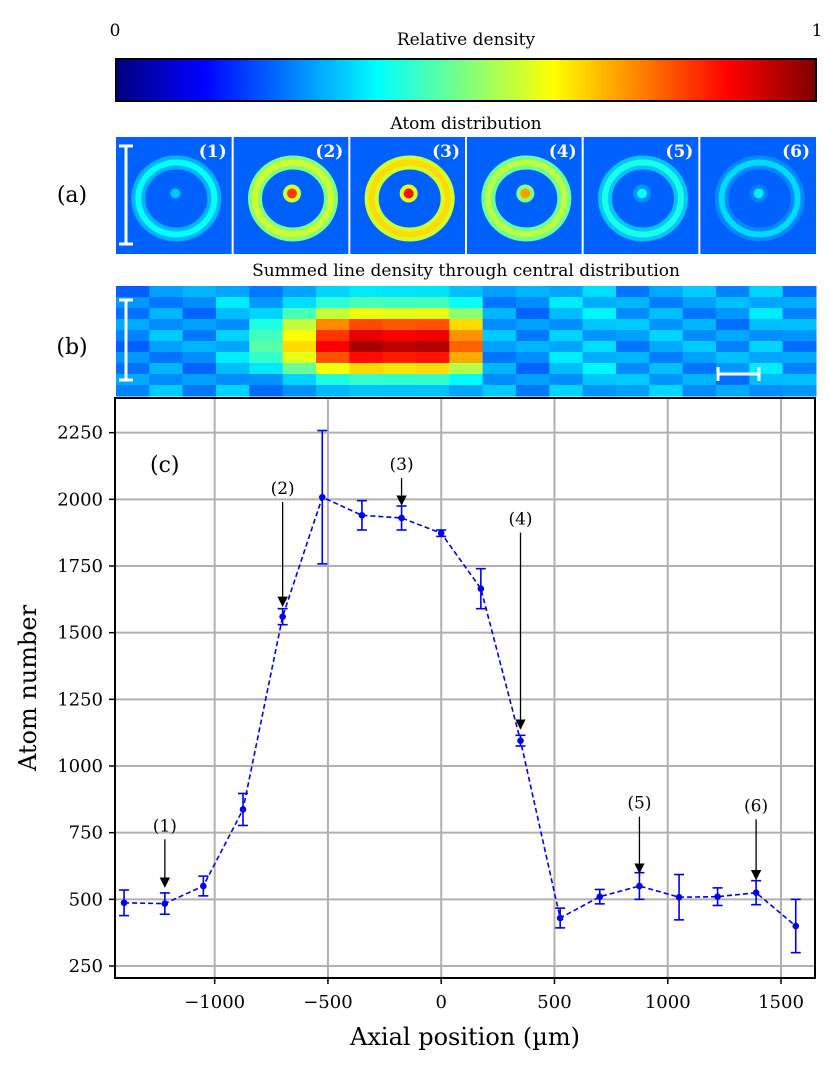  What do you see at coordinates (639, 804) in the screenshot?
I see `annotation-label: (5)` at bounding box center [639, 804].